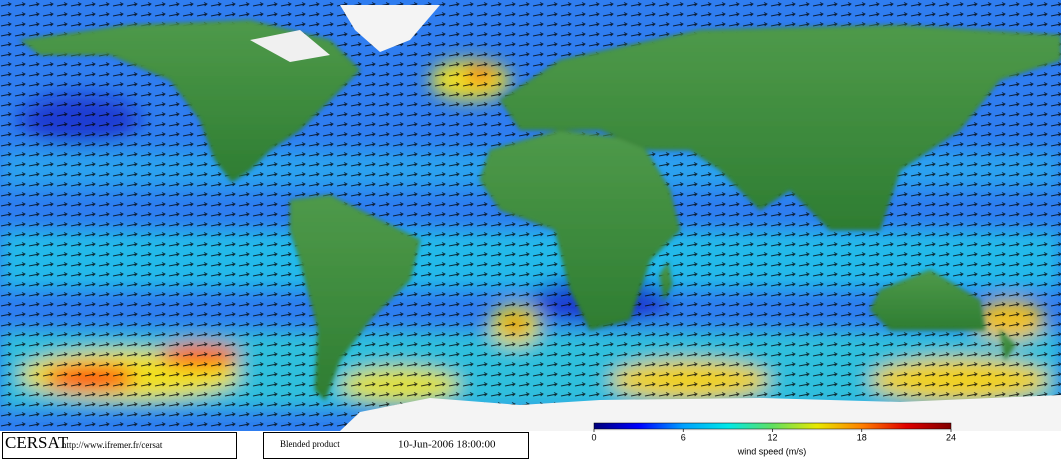  Describe the element at coordinates (112, 445) in the screenshot. I see `url: http://www.ifremer.fr/cersat` at that location.